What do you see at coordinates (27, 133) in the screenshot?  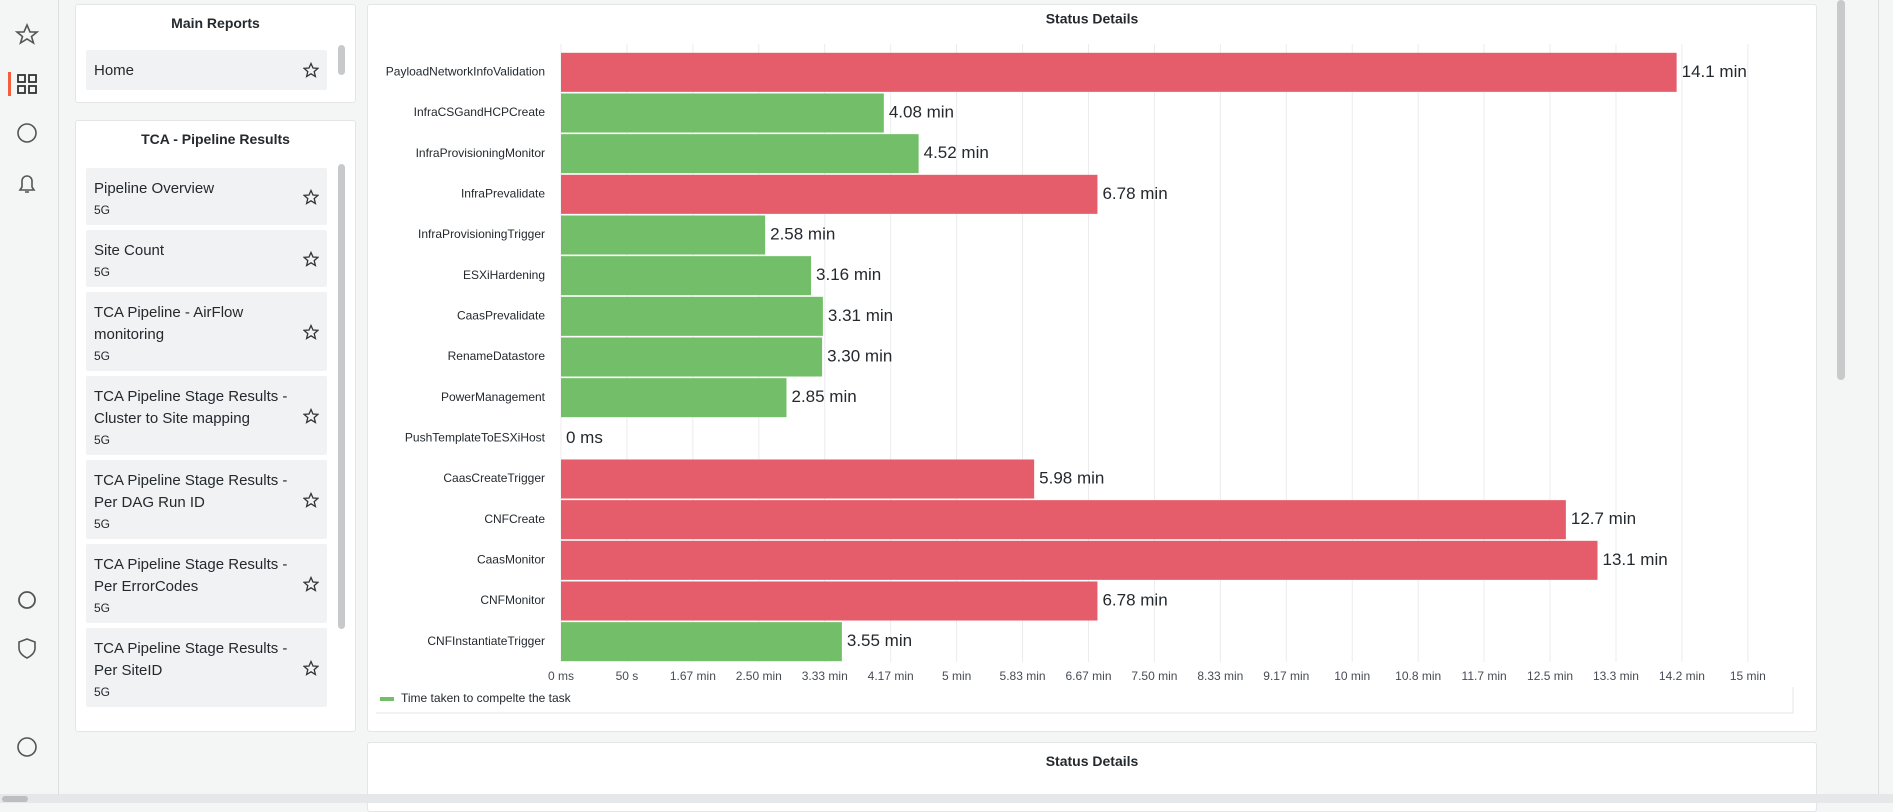 I see `explore-icon` at bounding box center [27, 133].